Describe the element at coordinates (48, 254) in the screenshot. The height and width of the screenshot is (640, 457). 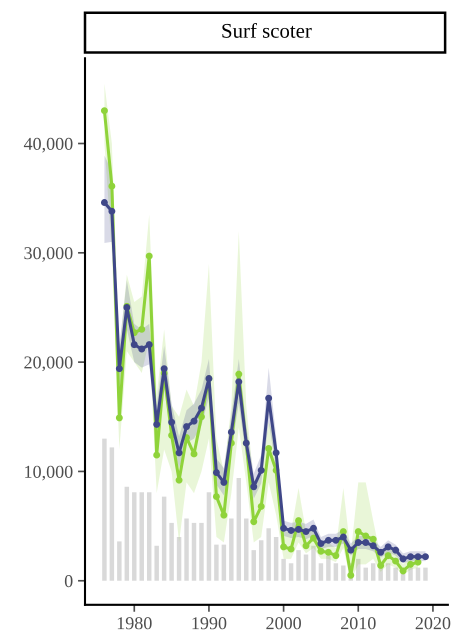
I see `y-tick-label: 30,000` at that location.